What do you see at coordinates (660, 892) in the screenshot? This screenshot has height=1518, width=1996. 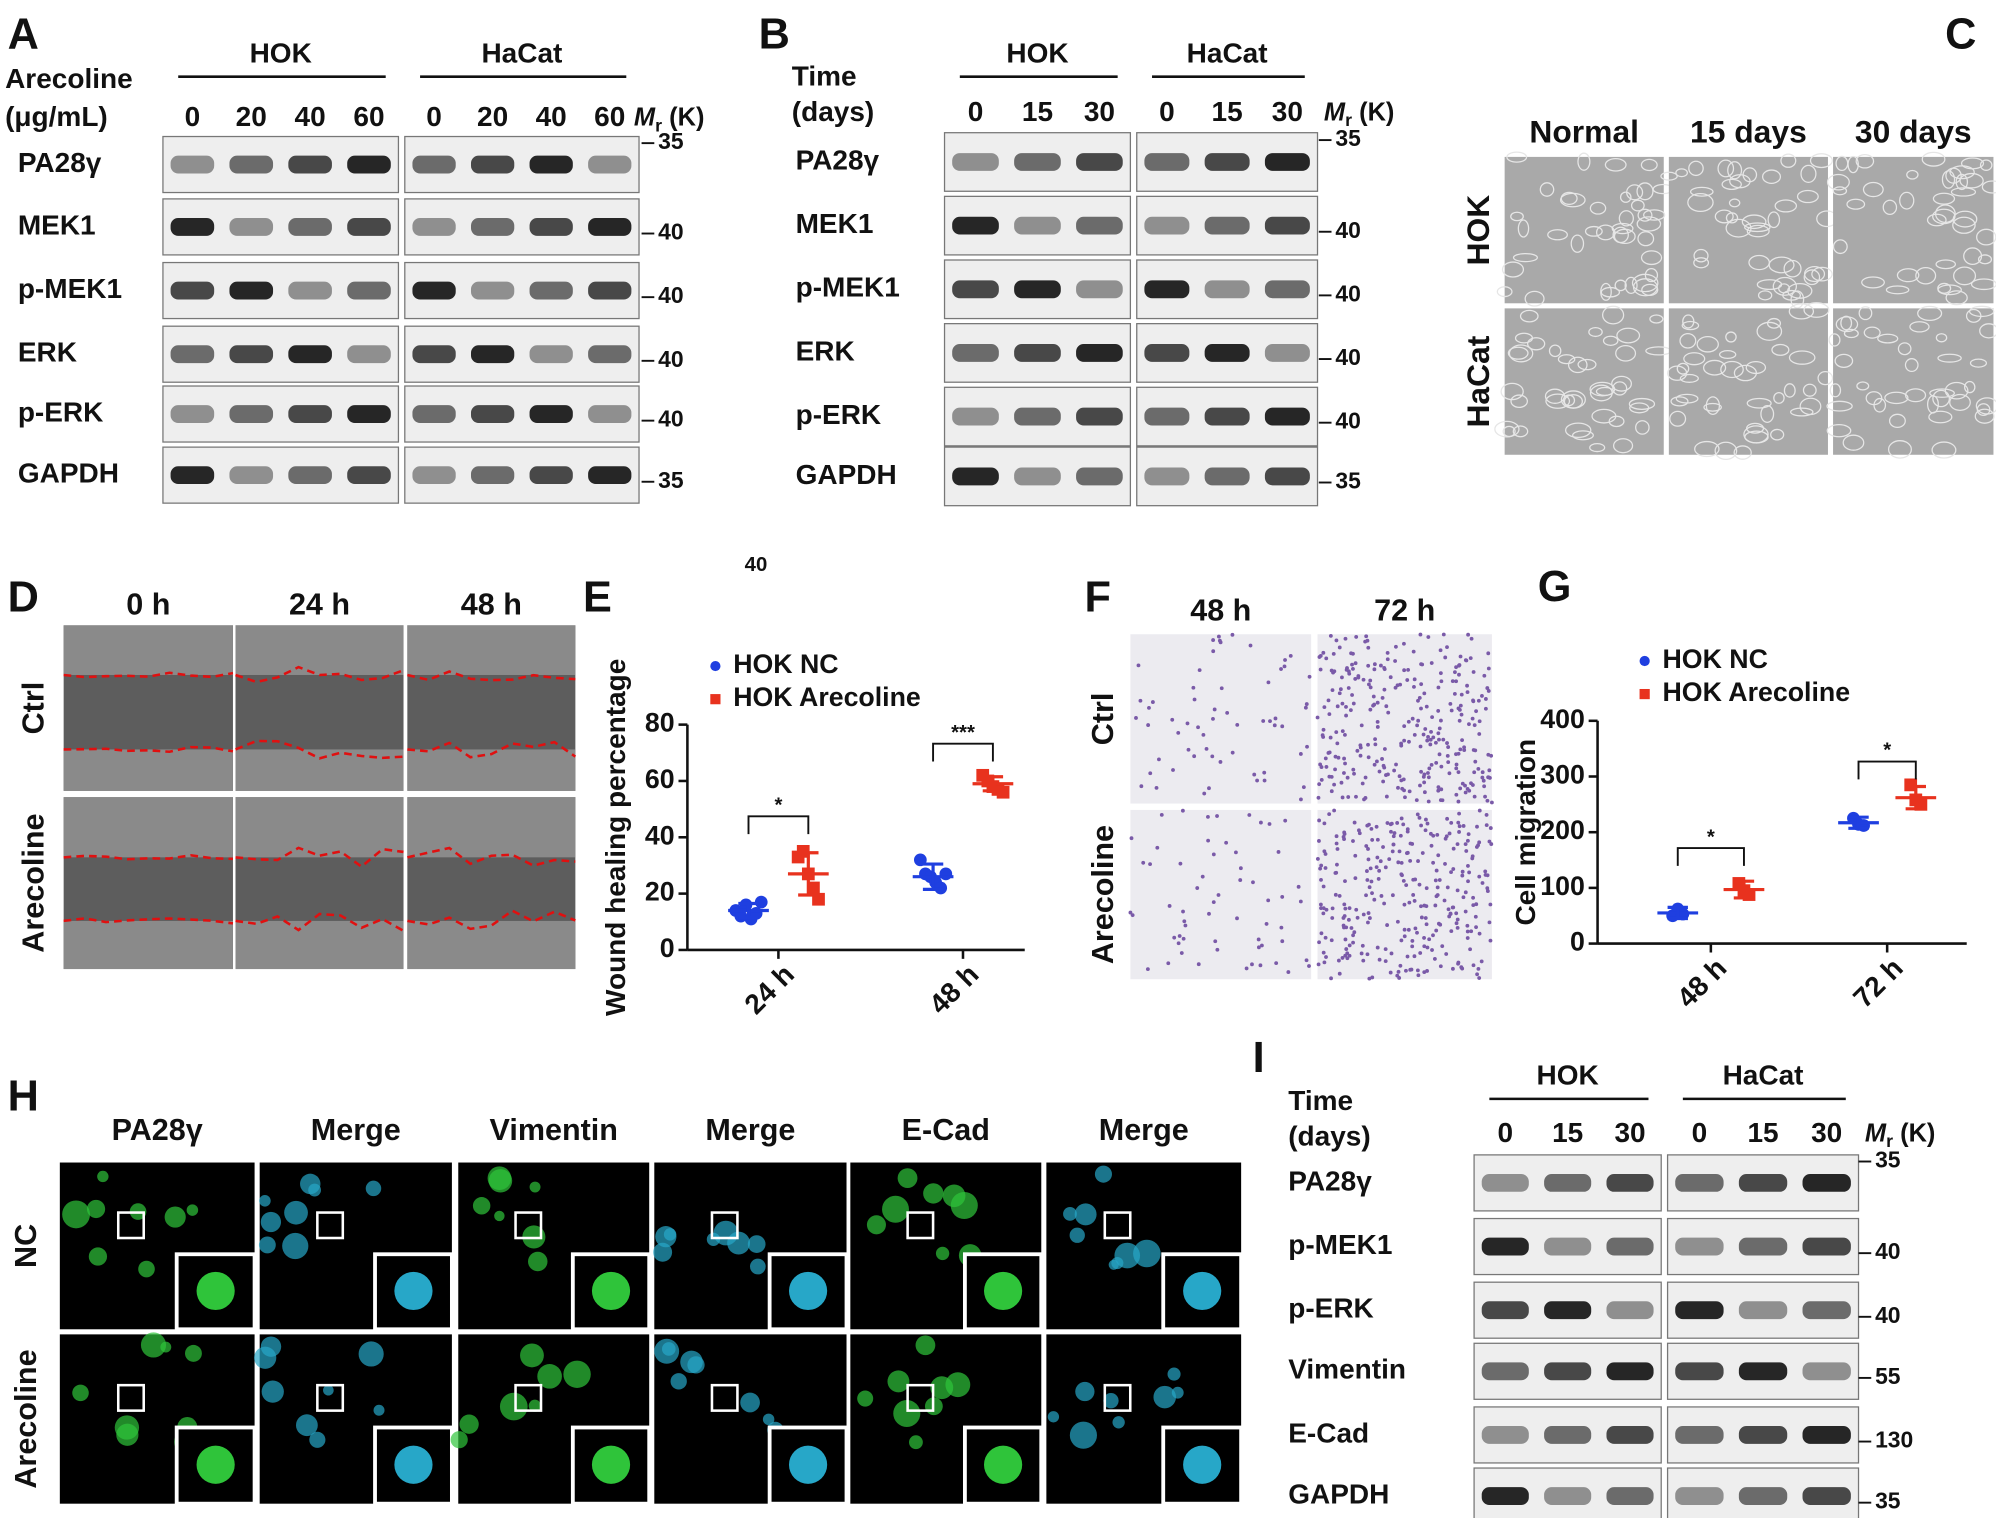 I see `y-tick-label: 20` at bounding box center [660, 892].